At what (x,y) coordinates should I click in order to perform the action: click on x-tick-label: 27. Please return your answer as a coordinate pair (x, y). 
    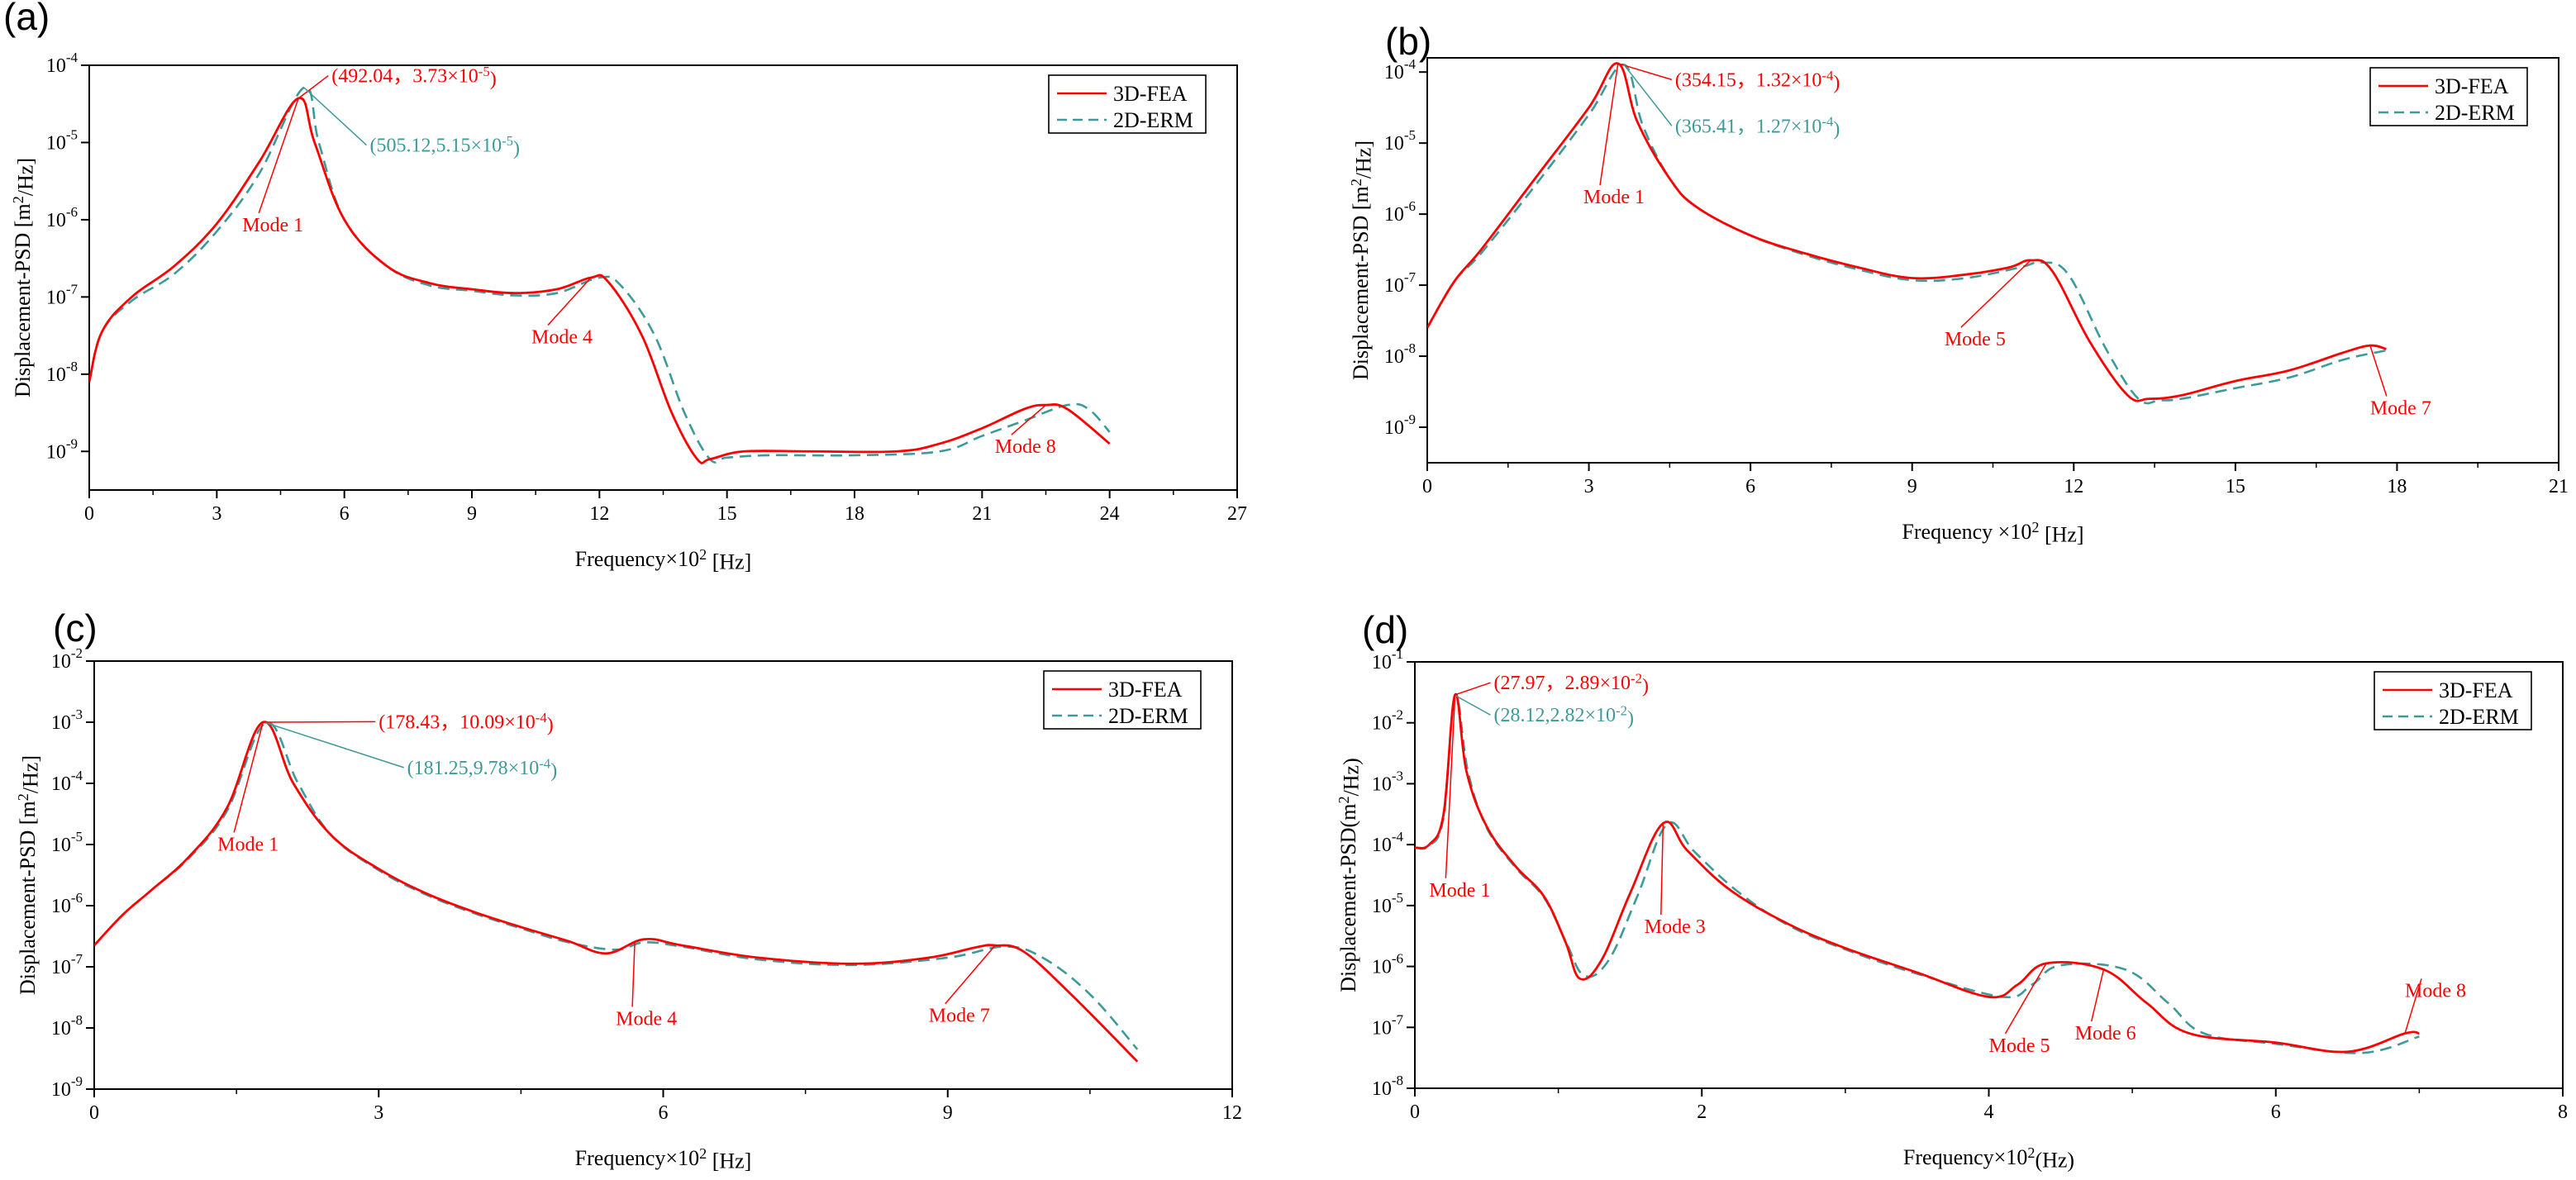
    Looking at the image, I should click on (1237, 514).